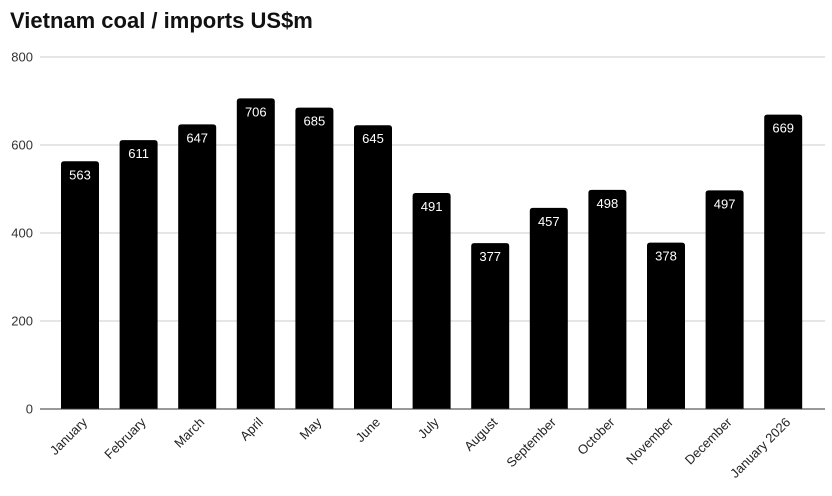 This screenshot has width=832, height=496. Describe the element at coordinates (22, 233) in the screenshot. I see `y-tick-label: 400` at that location.